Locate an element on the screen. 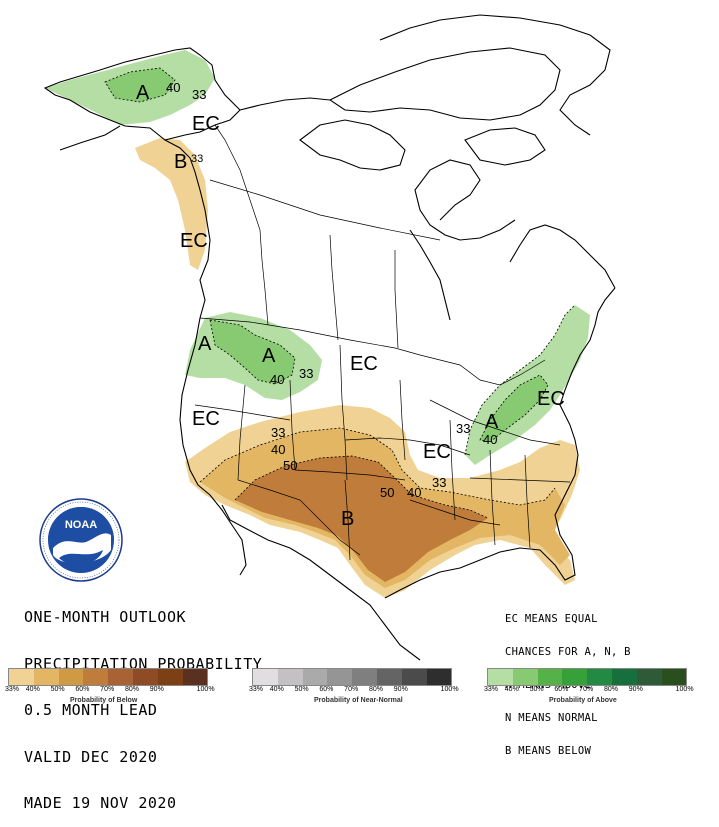 The height and width of the screenshot is (827, 719). title-line: PRECIPITATION PROBABILITY is located at coordinates (143, 663).